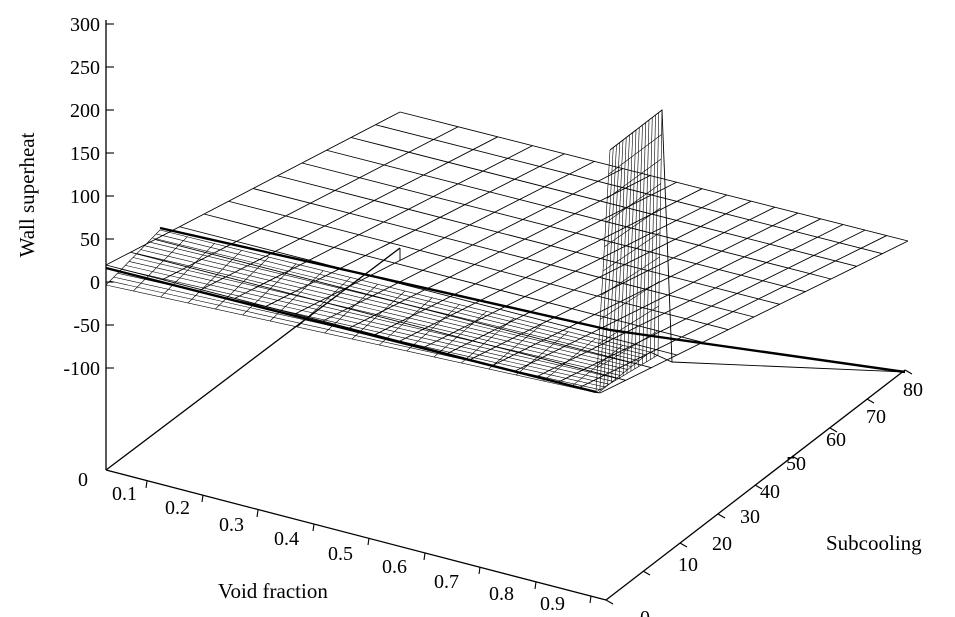 This screenshot has width=955, height=617. Describe the element at coordinates (86, 326) in the screenshot. I see `z-tick-label: -50` at that location.